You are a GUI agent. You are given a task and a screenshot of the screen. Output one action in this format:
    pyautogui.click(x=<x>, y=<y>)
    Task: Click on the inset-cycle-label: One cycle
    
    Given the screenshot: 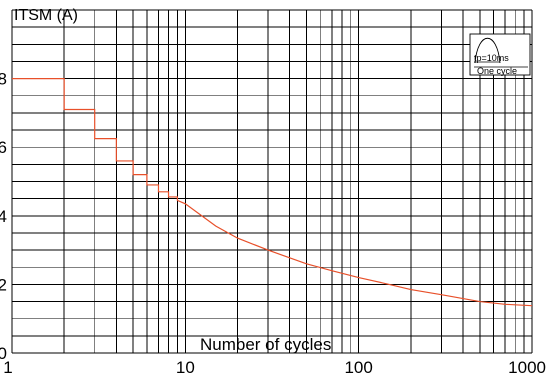 What is the action you would take?
    pyautogui.click(x=497, y=71)
    